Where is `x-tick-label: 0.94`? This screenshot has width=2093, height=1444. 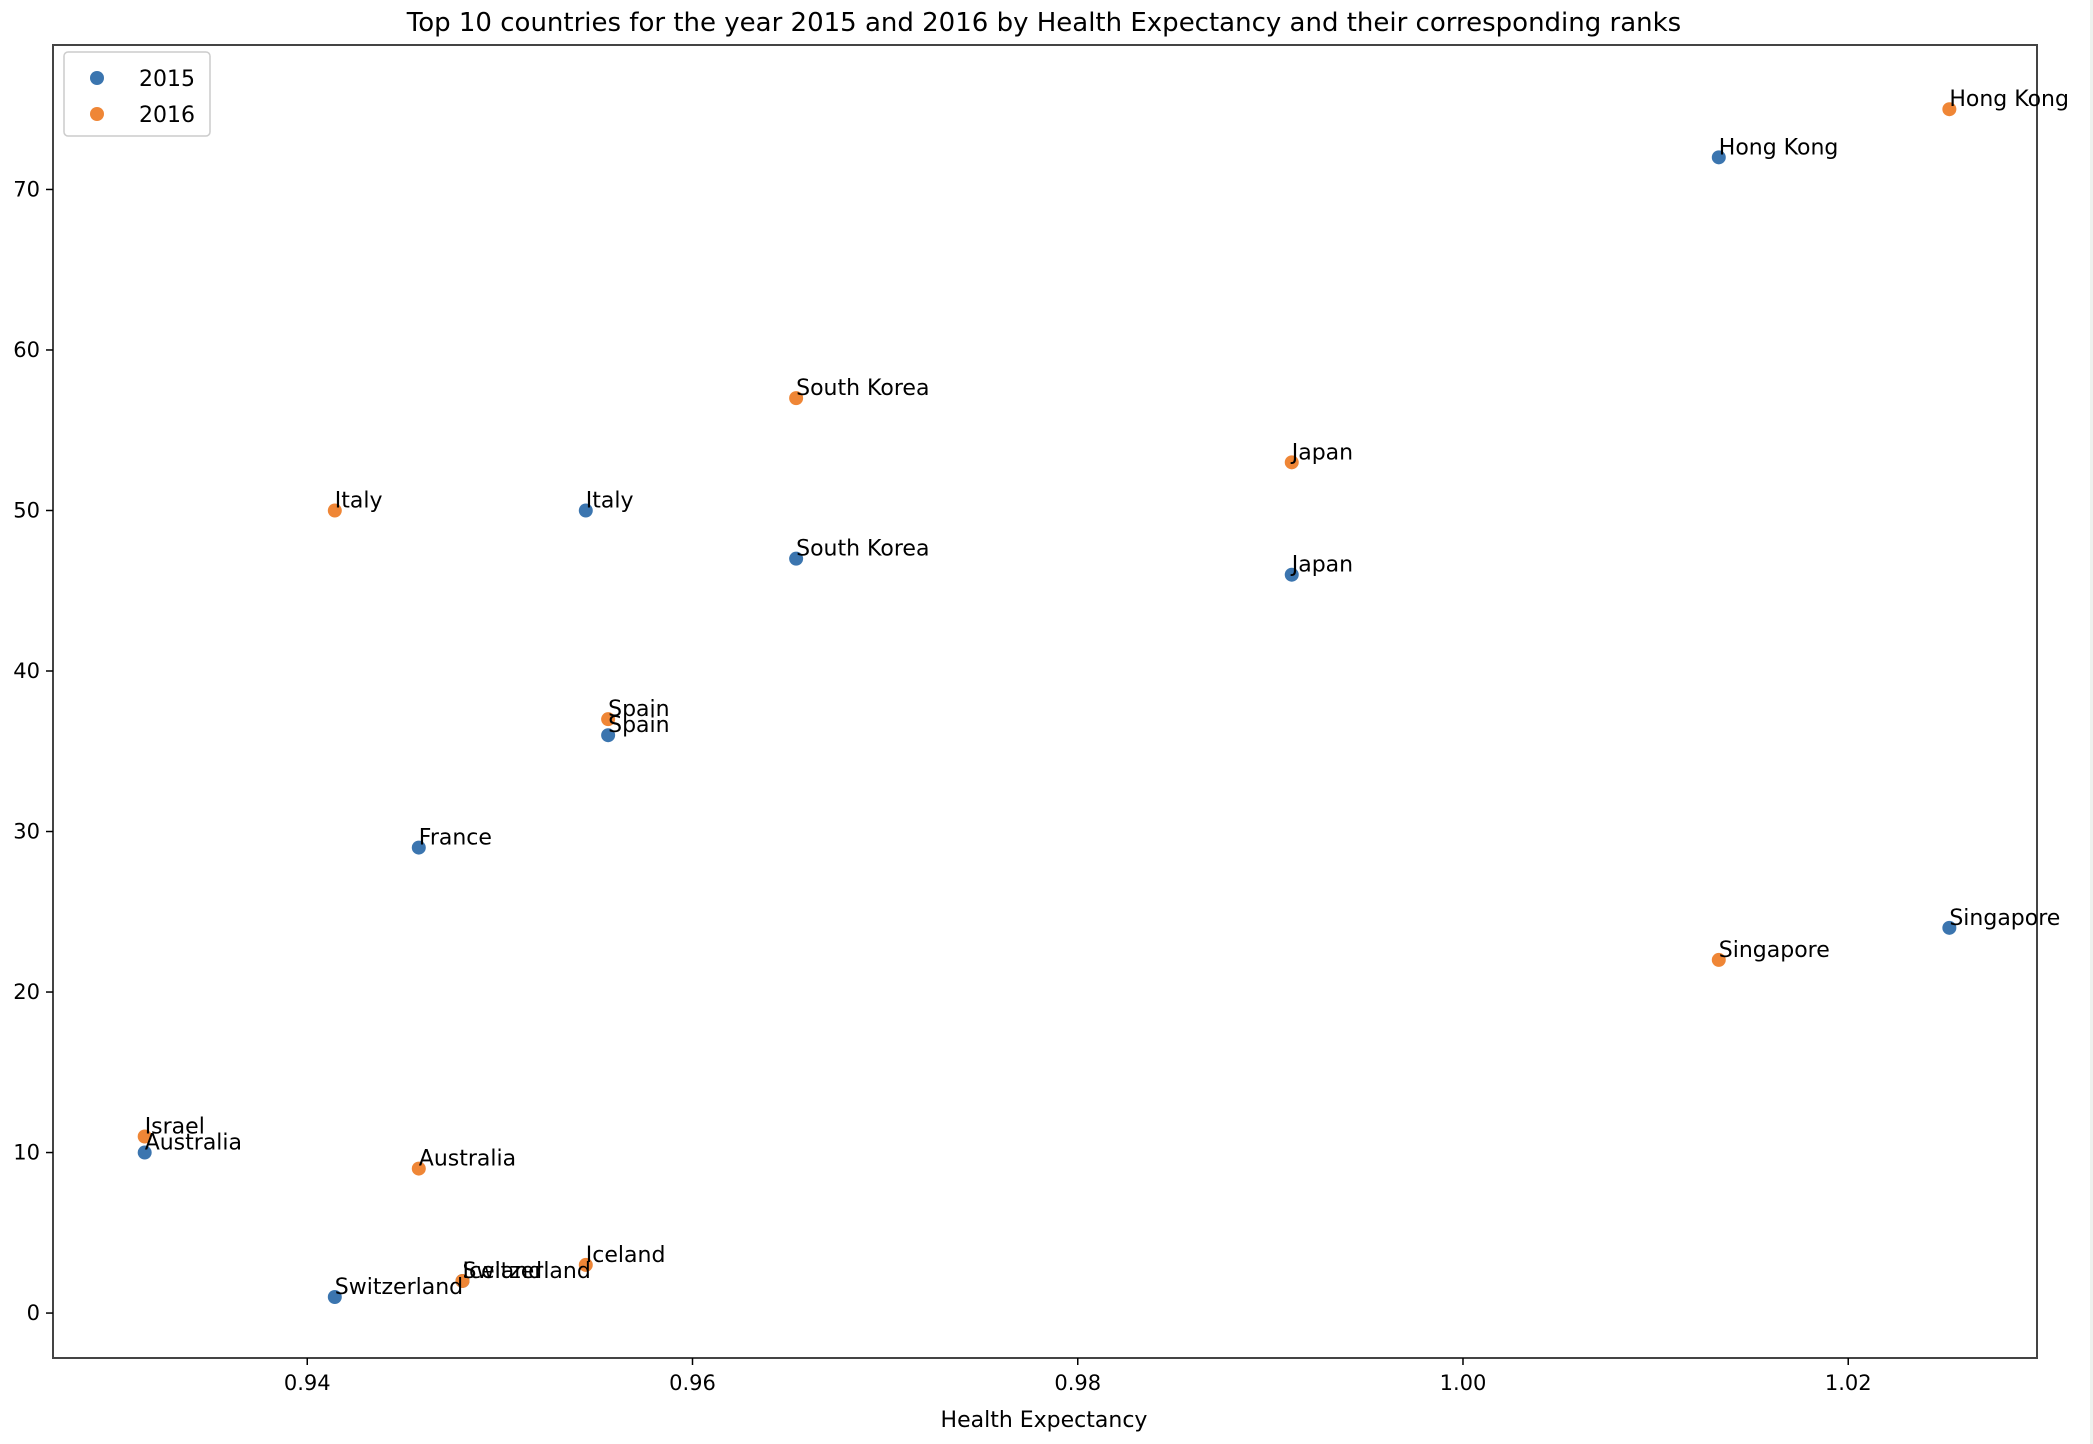 x-tick-label: 0.94 is located at coordinates (307, 1383).